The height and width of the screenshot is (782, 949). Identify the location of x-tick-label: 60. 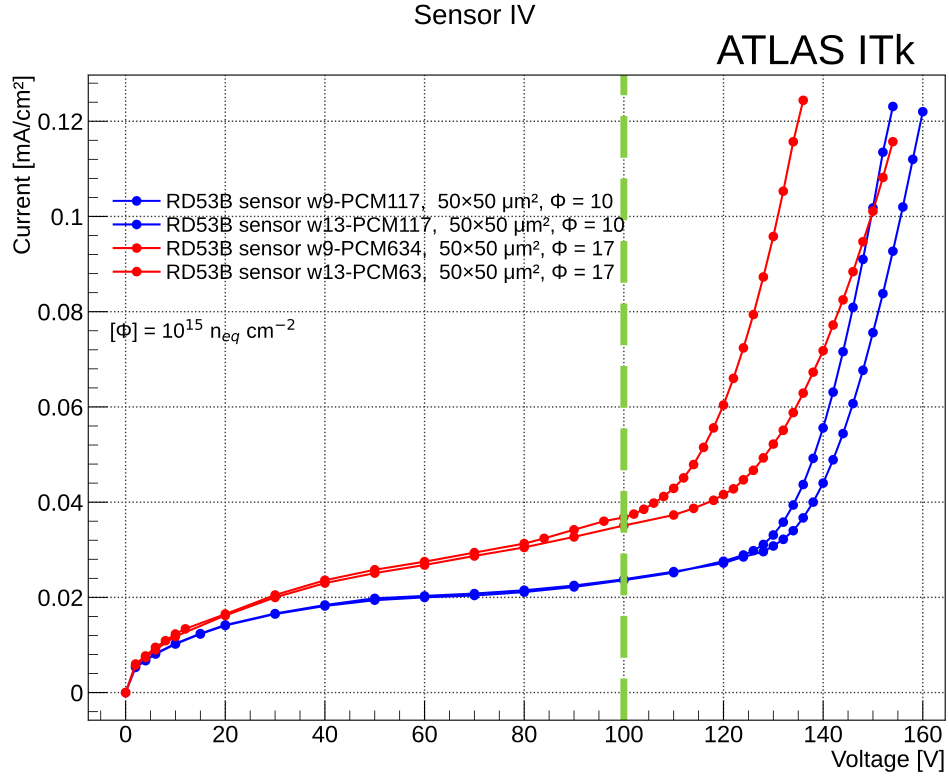
(424, 734).